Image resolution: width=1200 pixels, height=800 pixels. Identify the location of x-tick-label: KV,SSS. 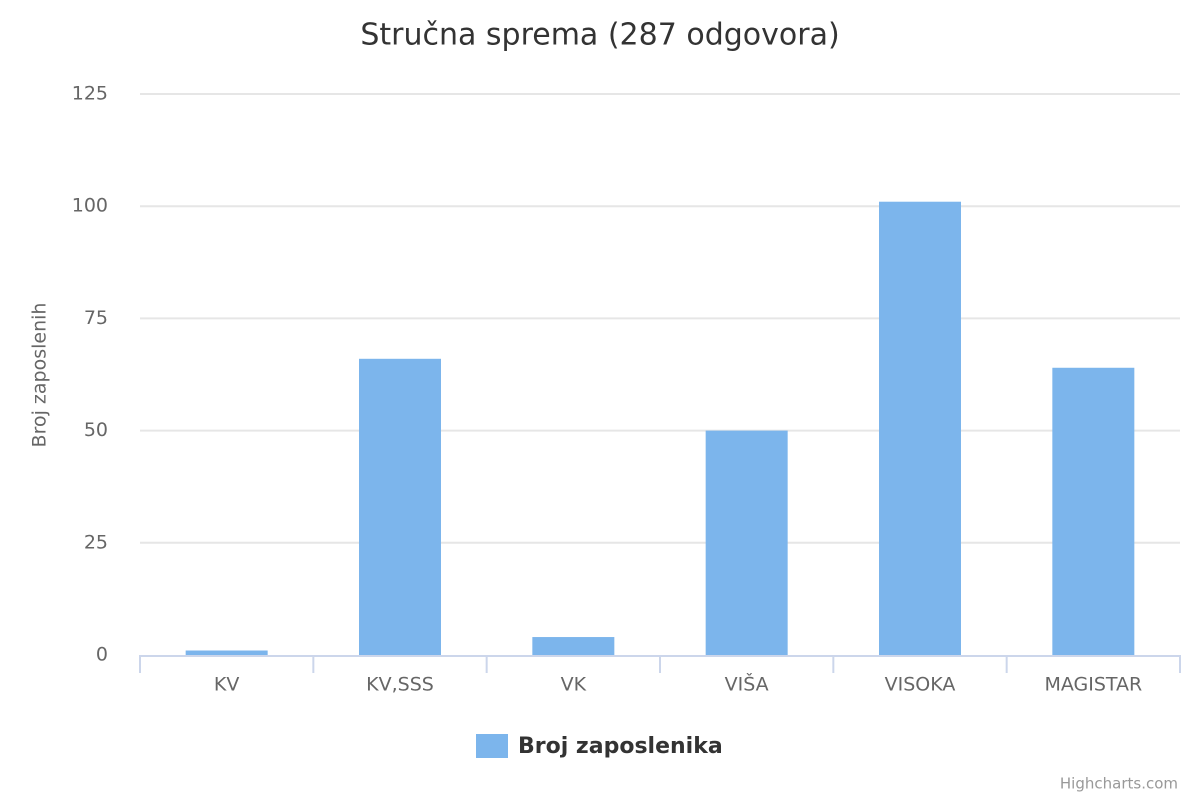
(400, 685).